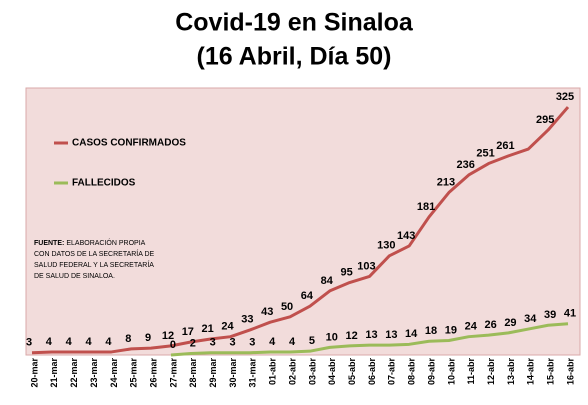 This screenshot has height=405, width=588. Describe the element at coordinates (332, 372) in the screenshot. I see `x-tick-label: 04-abr` at that location.